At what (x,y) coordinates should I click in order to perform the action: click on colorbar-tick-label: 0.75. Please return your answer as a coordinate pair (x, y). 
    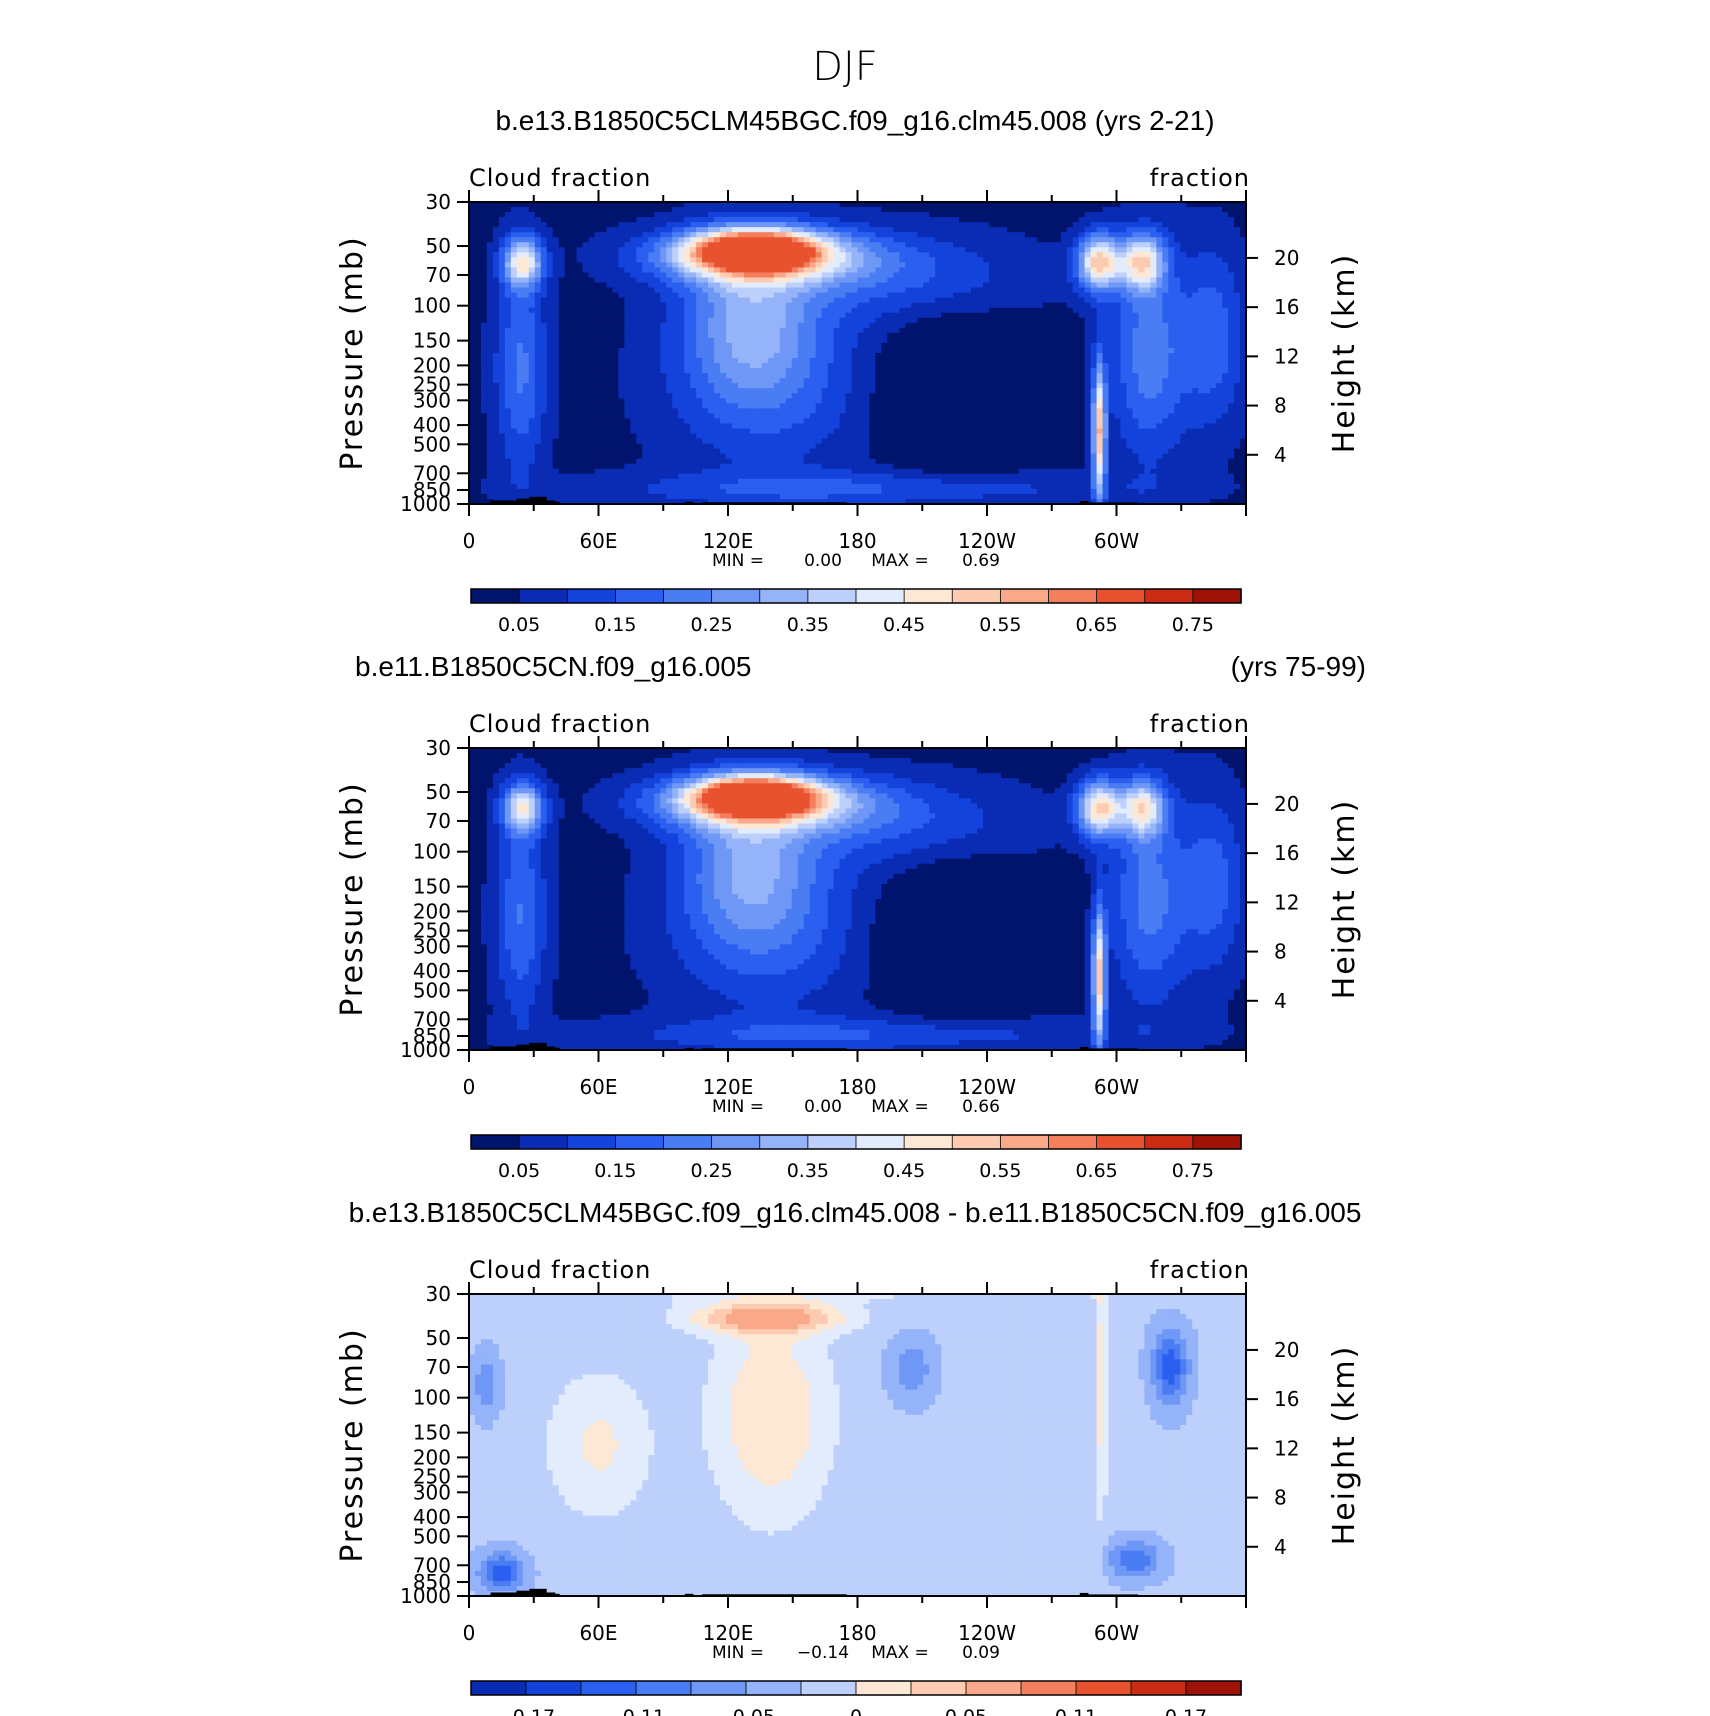
    Looking at the image, I should click on (1193, 1171).